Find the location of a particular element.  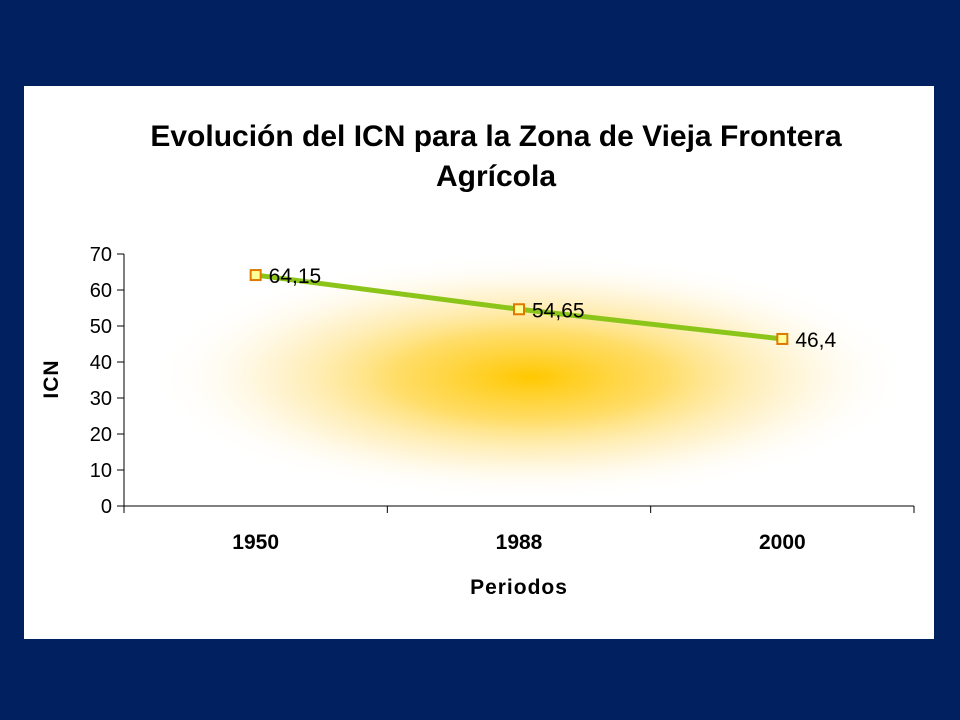

x-tick-label: 1988 is located at coordinates (519, 542).